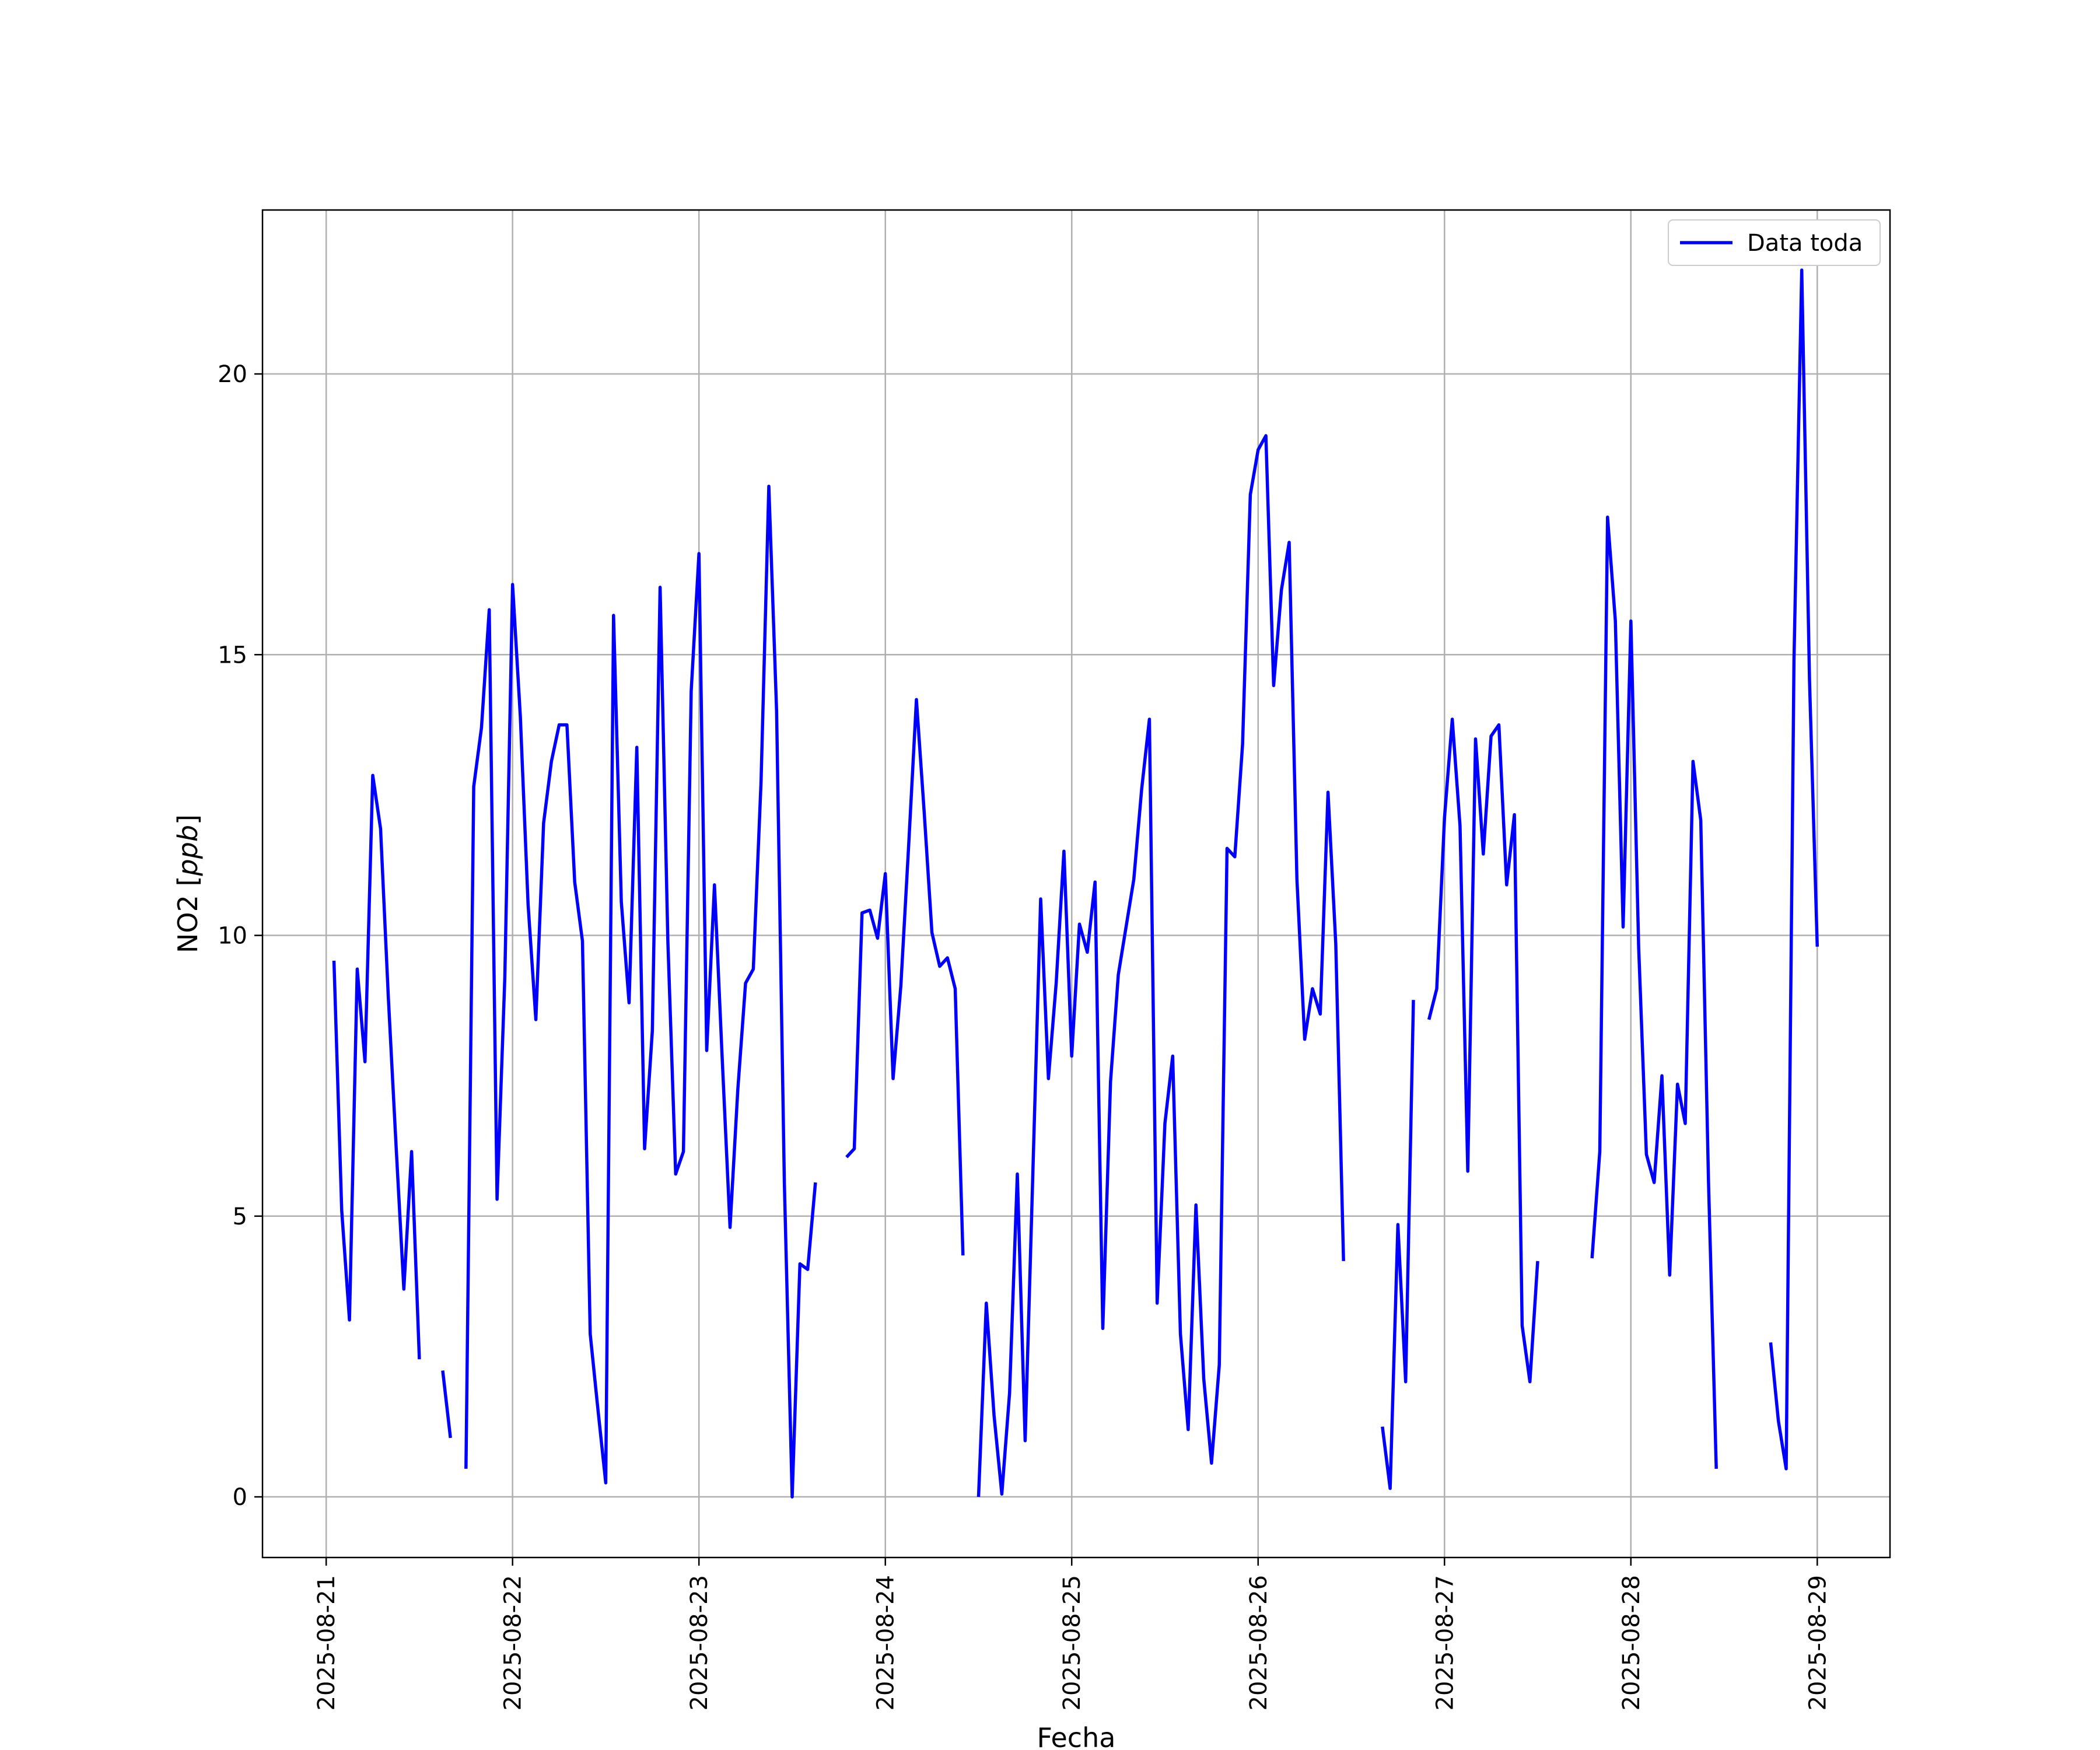 The image size is (2100, 1750). Describe the element at coordinates (1805, 243) in the screenshot. I see `legend-entry-label: Data toda` at that location.